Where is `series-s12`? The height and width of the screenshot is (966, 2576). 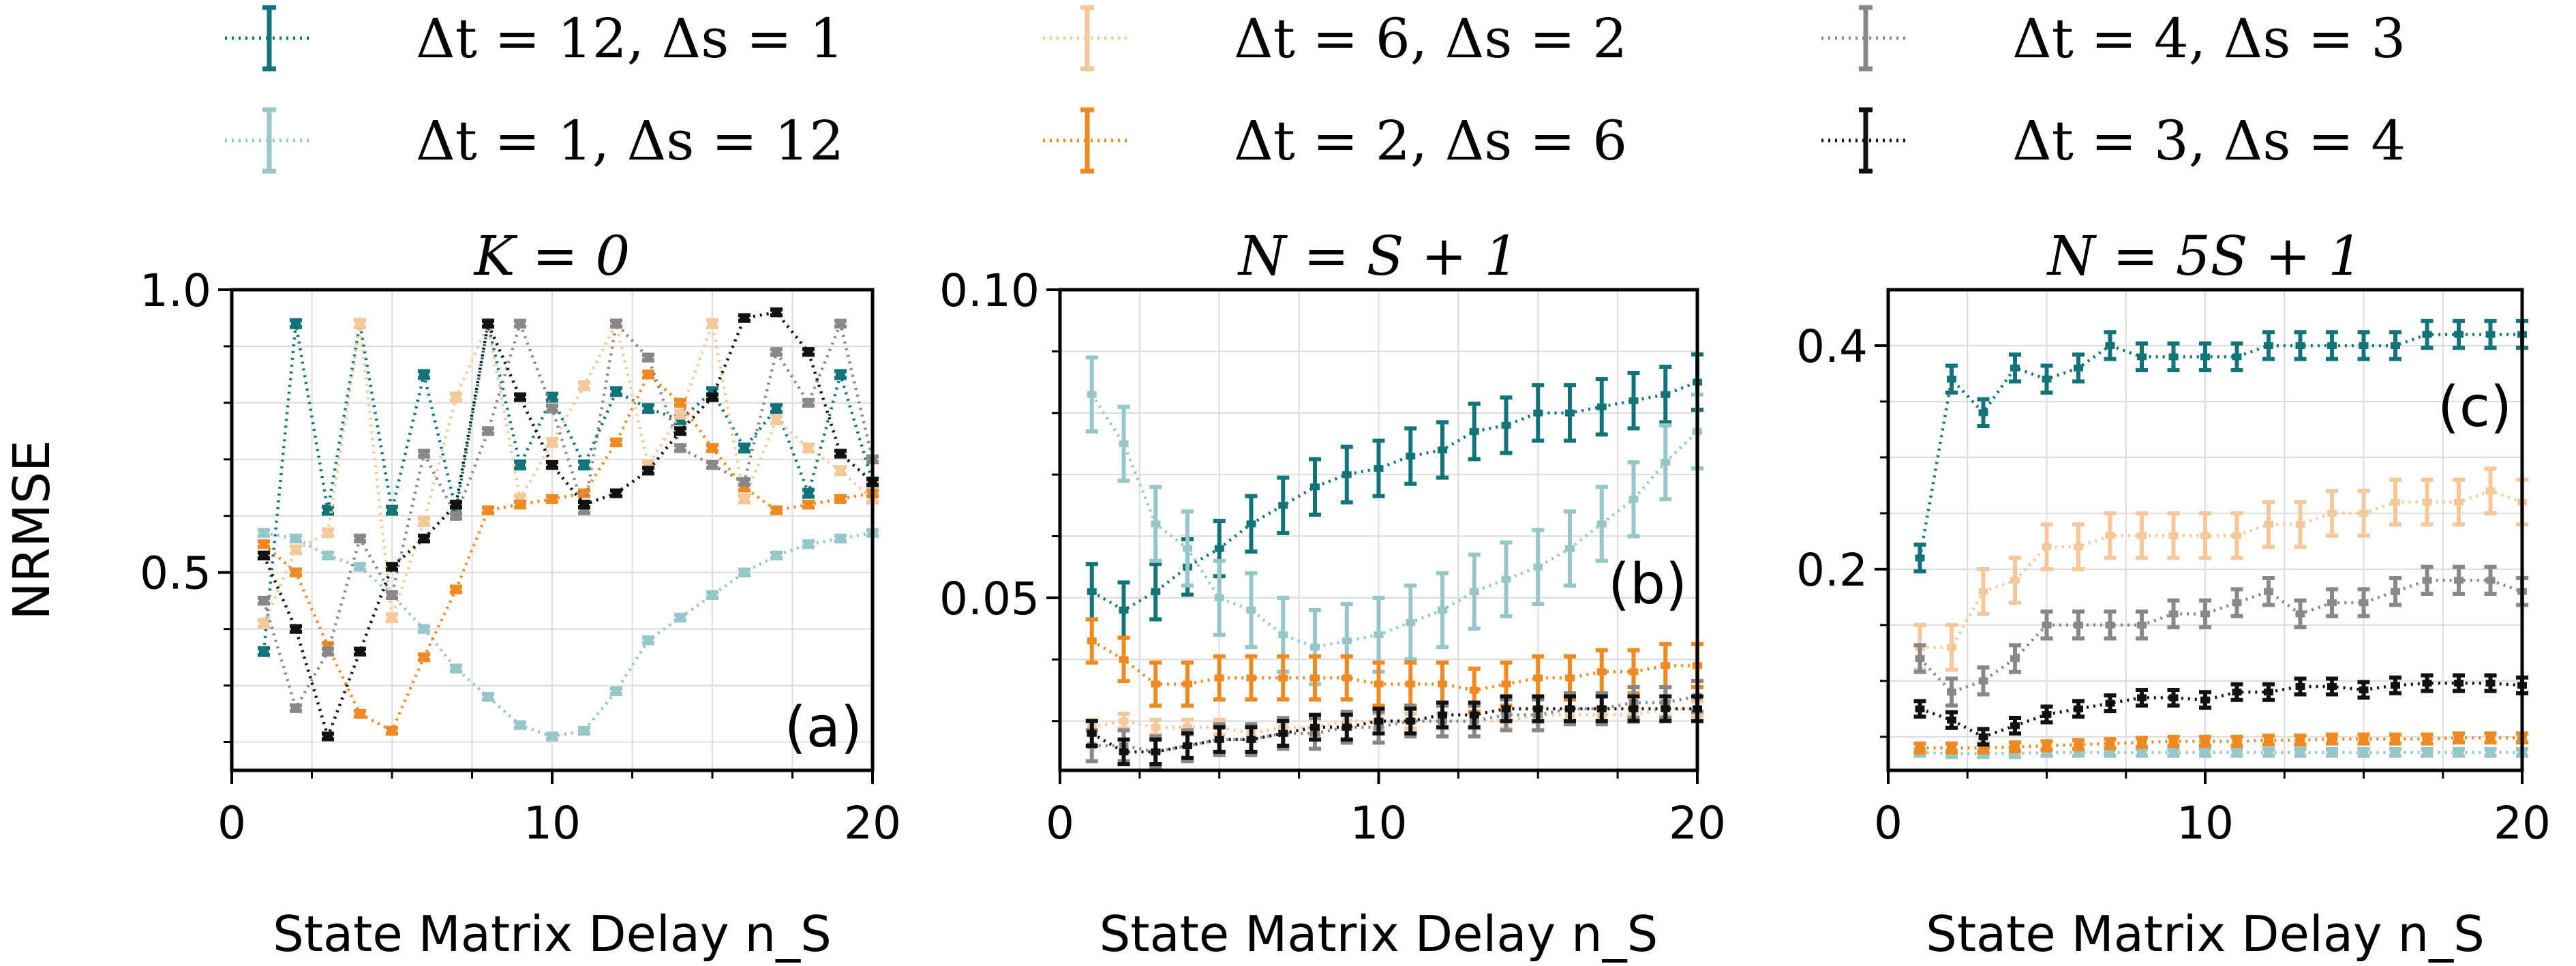
series-s12 is located at coordinates (568, 487).